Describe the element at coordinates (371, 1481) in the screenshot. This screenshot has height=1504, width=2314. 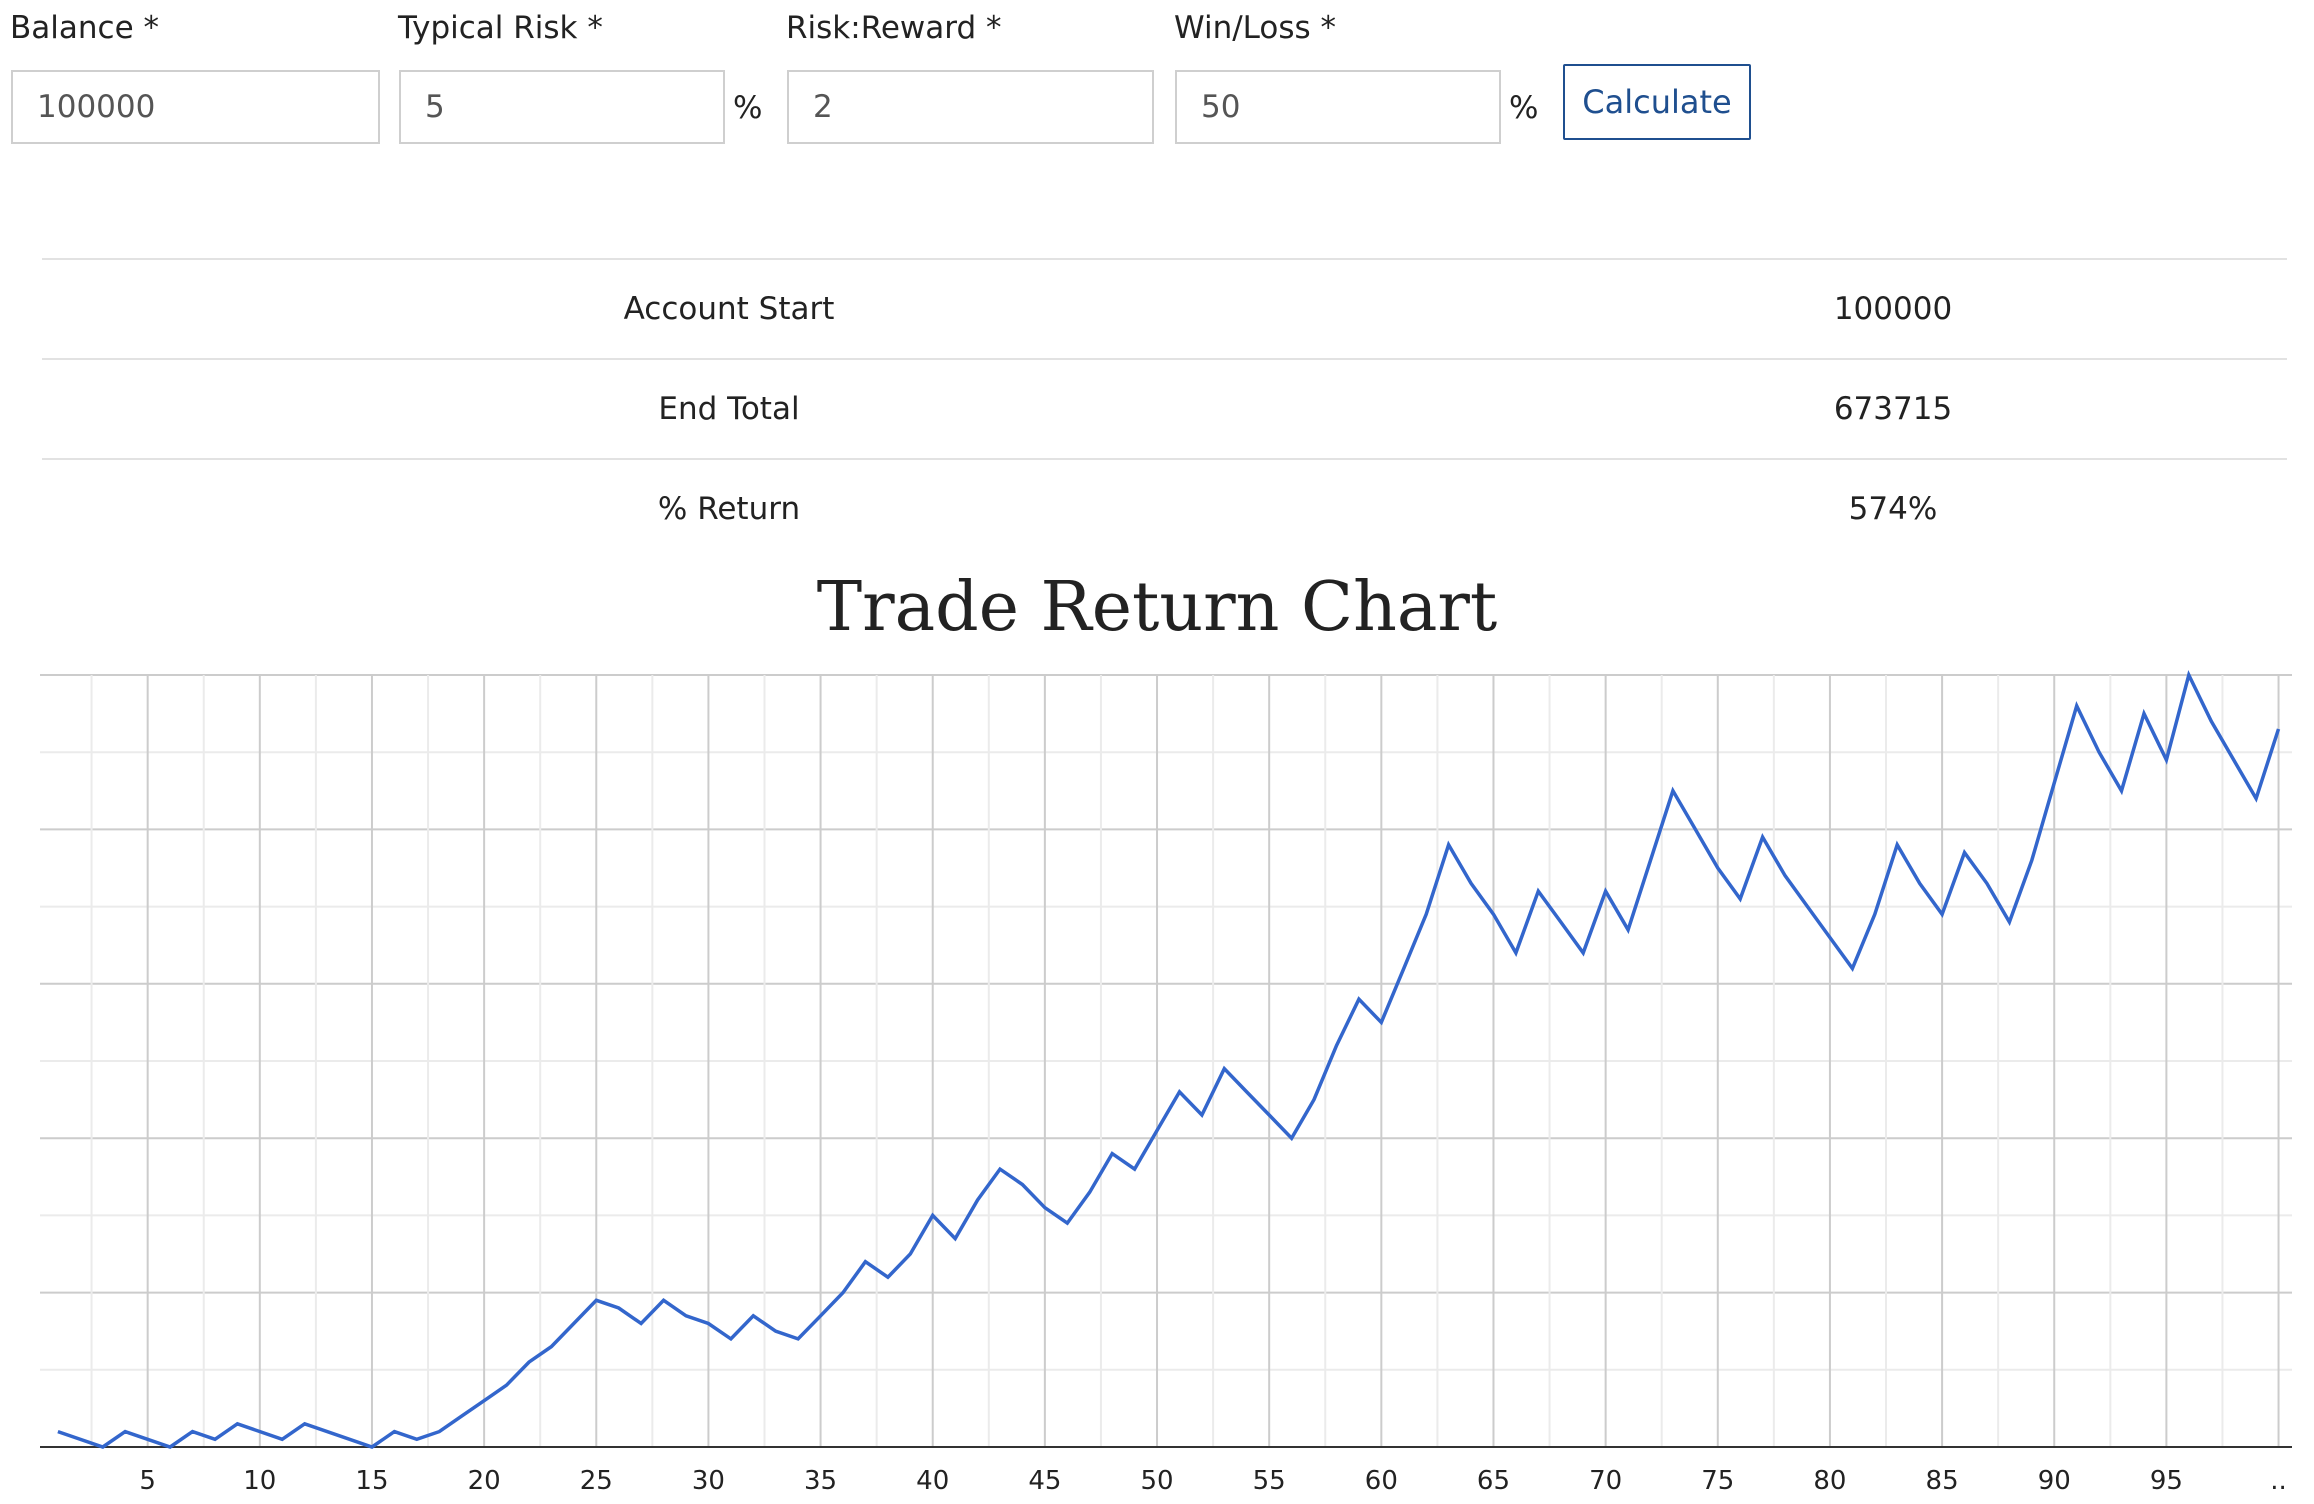
I see `x-tick-label: 15` at that location.